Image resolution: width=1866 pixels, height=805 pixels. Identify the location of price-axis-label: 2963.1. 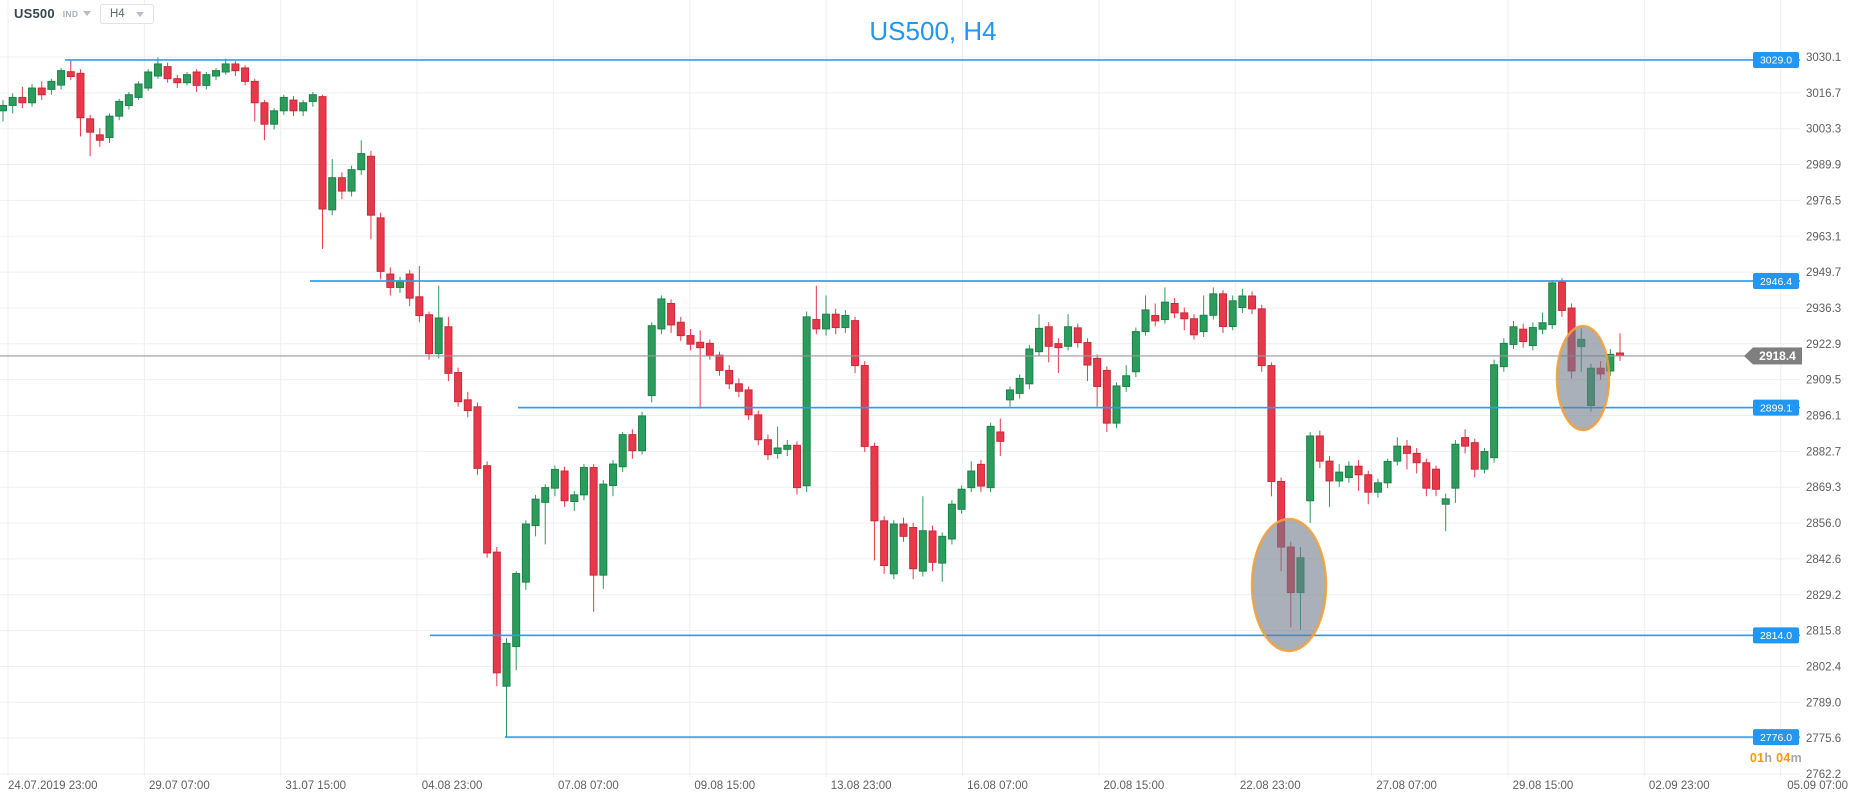
(1823, 237).